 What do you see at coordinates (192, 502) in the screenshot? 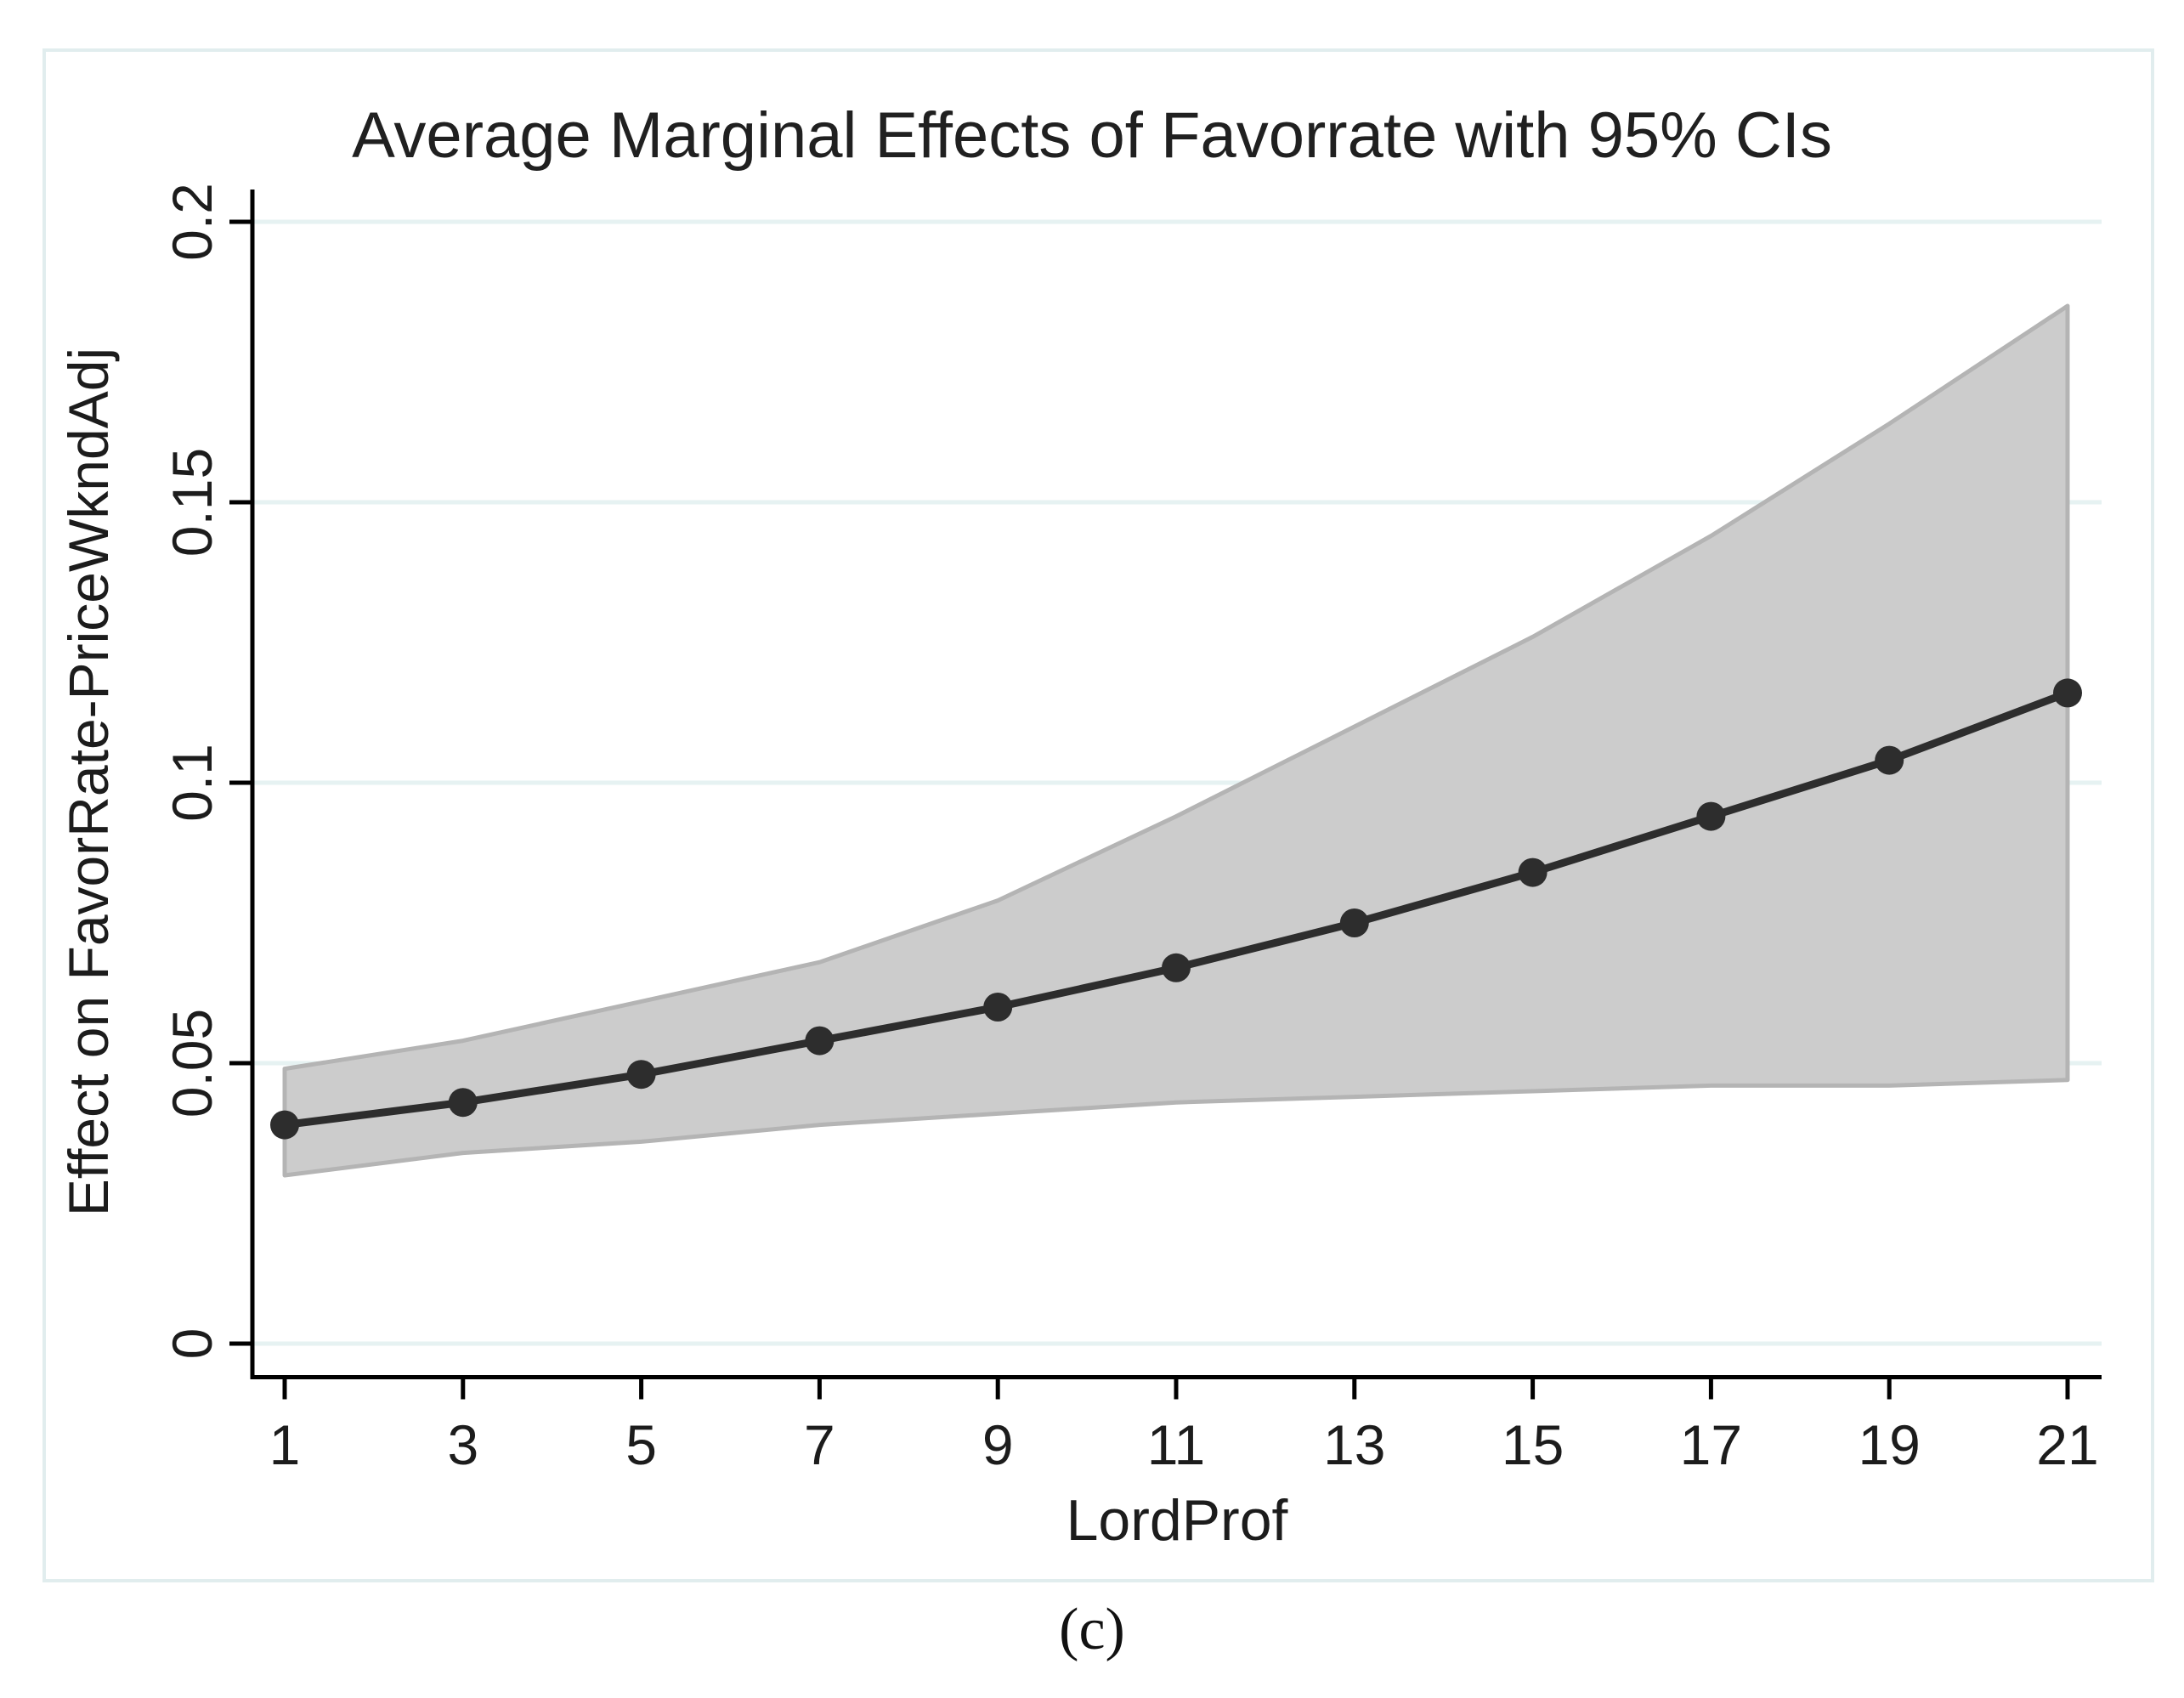
I see `y-tick-label: 0.15` at bounding box center [192, 502].